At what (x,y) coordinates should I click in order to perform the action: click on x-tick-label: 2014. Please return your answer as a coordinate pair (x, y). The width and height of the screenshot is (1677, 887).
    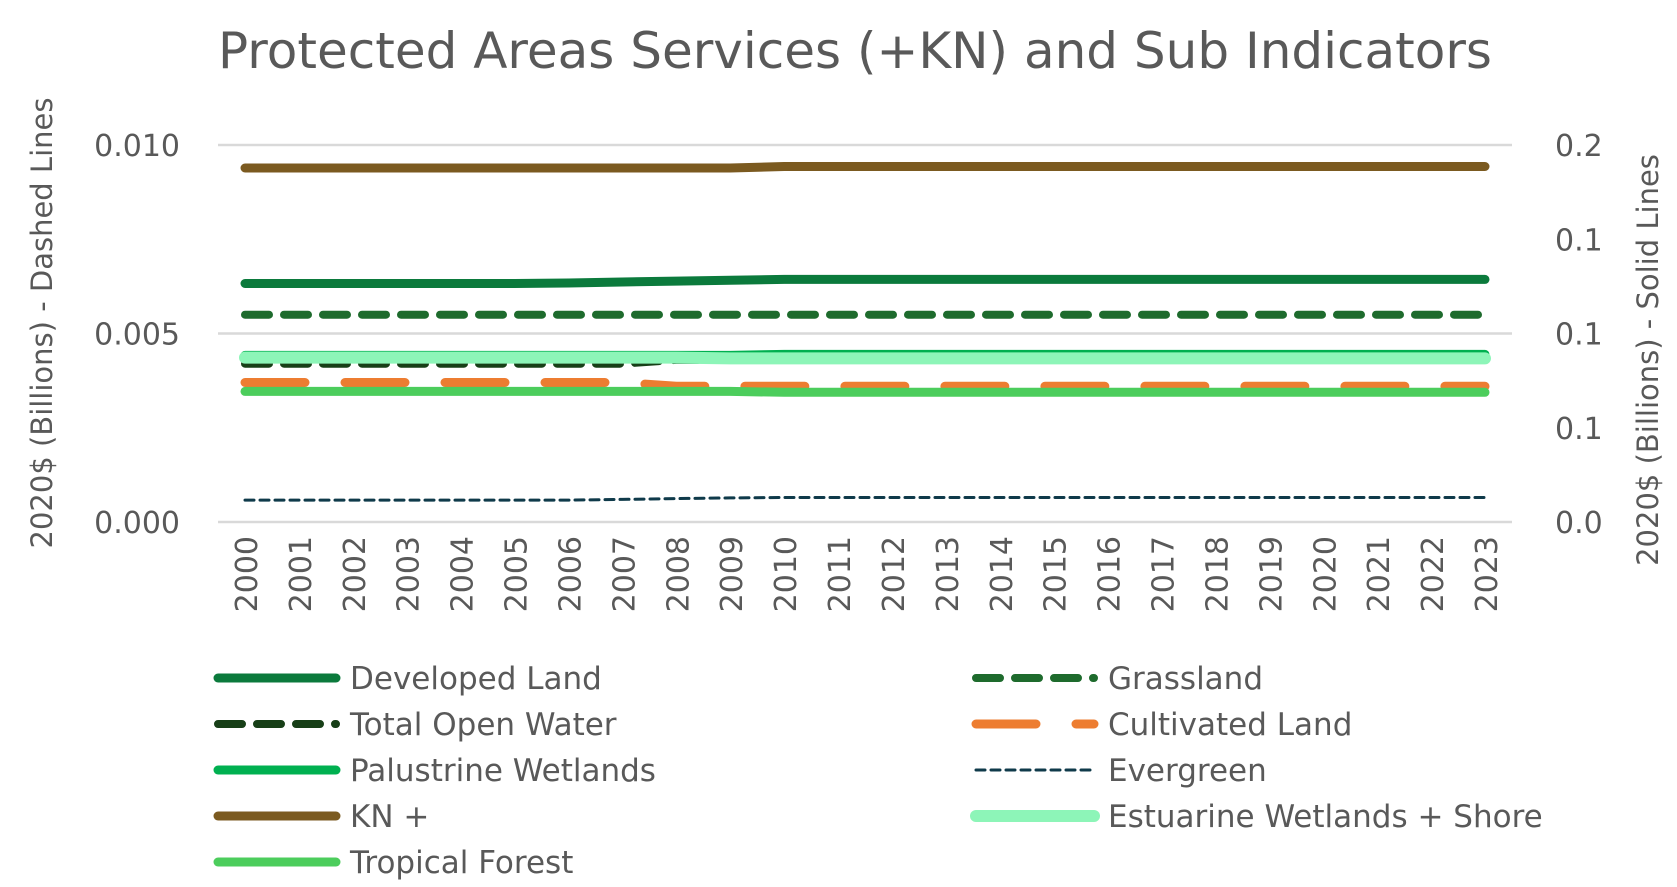
    Looking at the image, I should click on (1002, 574).